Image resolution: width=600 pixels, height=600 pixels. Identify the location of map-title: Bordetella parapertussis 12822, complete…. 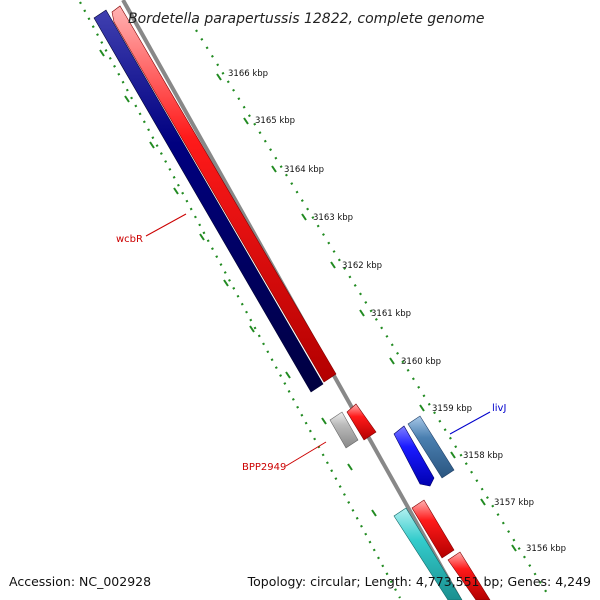
(306, 19).